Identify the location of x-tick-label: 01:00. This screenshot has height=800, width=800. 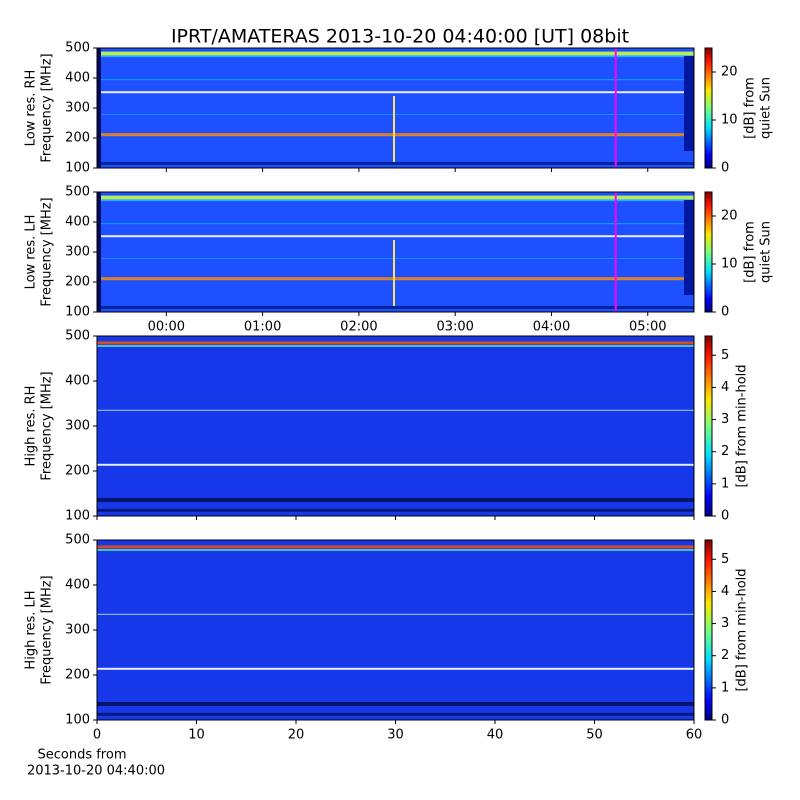
(262, 327).